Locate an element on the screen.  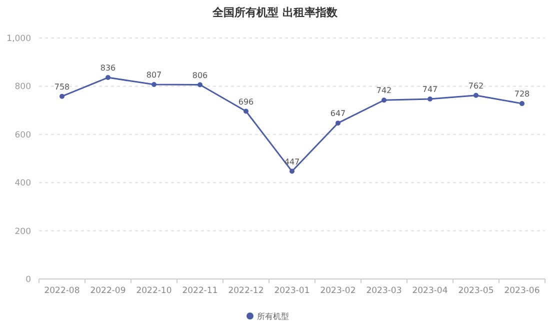
x-tick-label: 2022-08 is located at coordinates (62, 291).